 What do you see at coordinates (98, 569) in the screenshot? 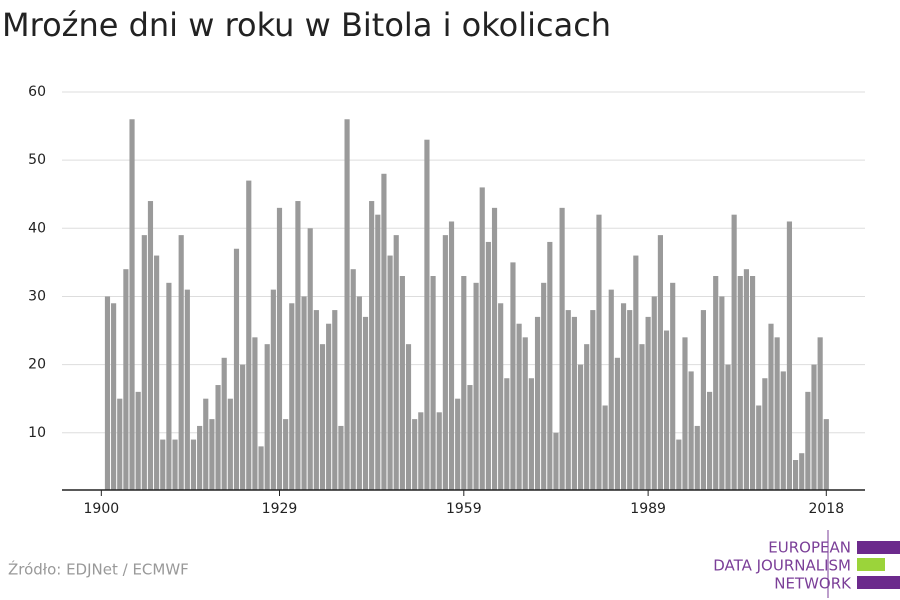
I see `source: Źródło: EDJNet / ECMWF` at bounding box center [98, 569].